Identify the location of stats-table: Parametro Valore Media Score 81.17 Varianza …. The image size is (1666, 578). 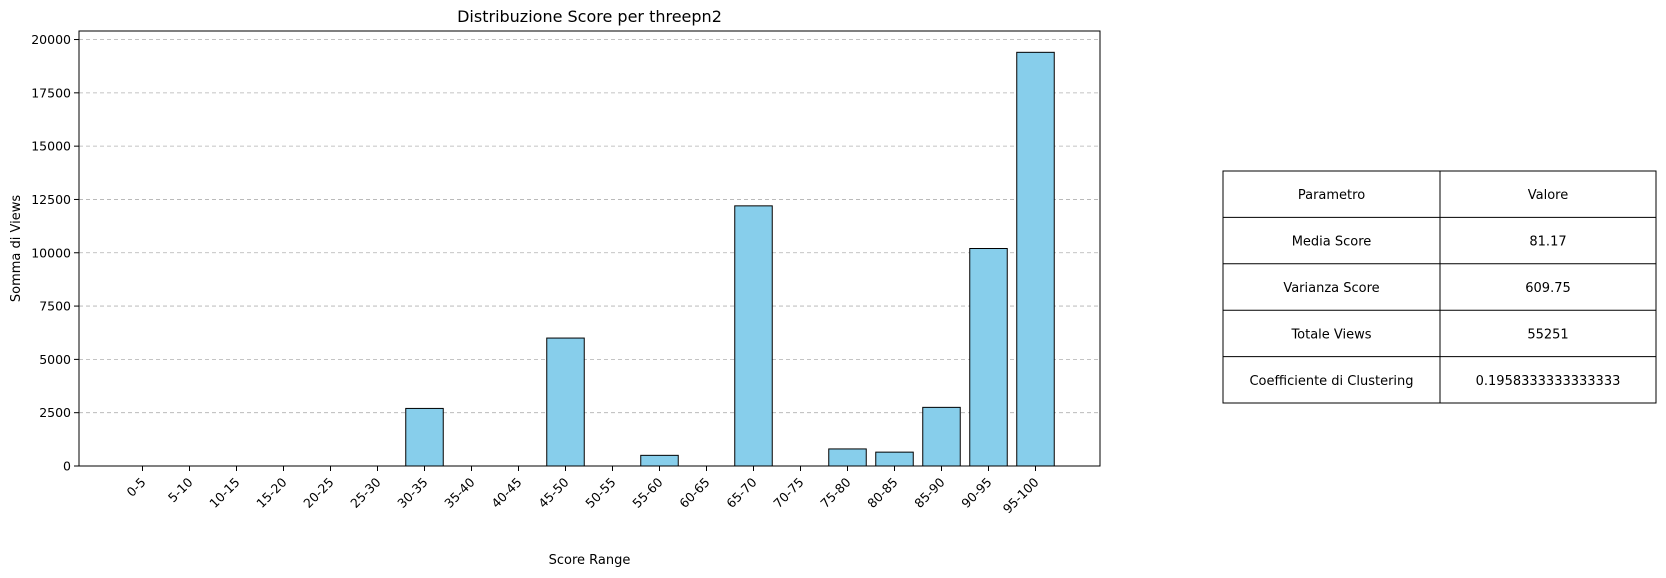
(1439, 287).